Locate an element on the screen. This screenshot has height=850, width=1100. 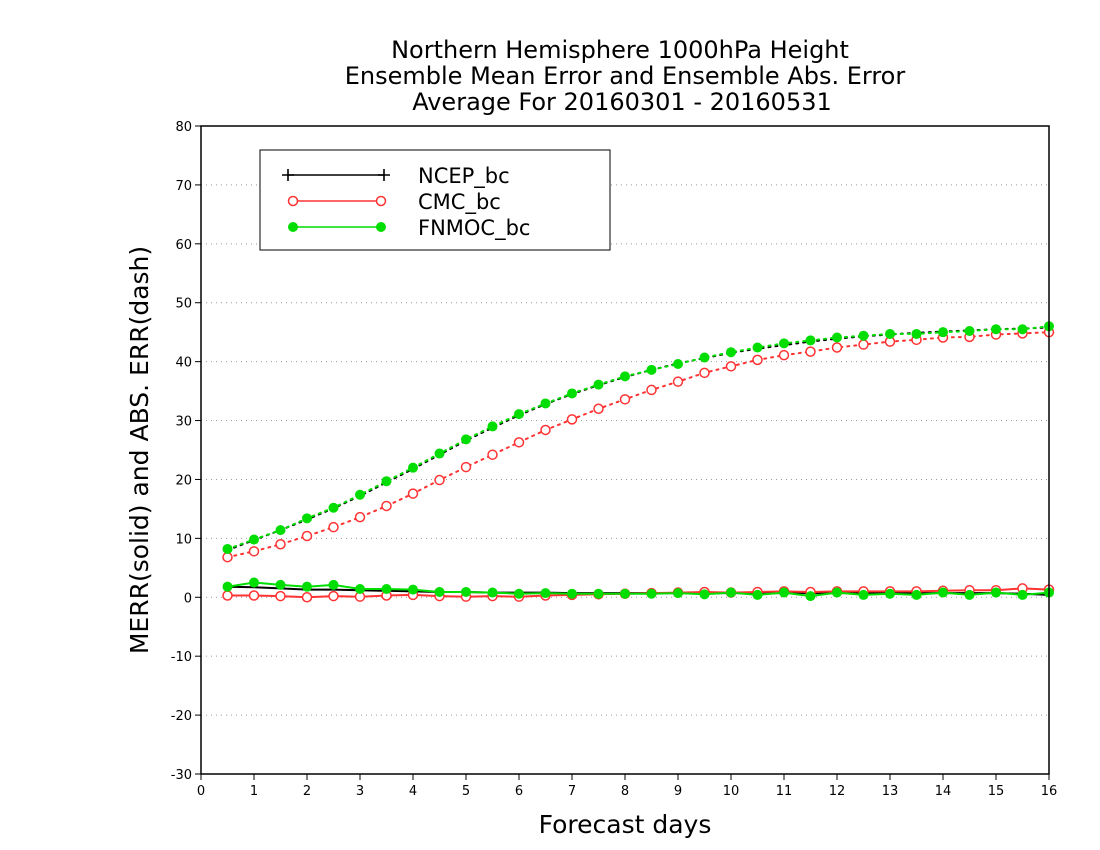
y-tick-label: -10 is located at coordinates (181, 657).